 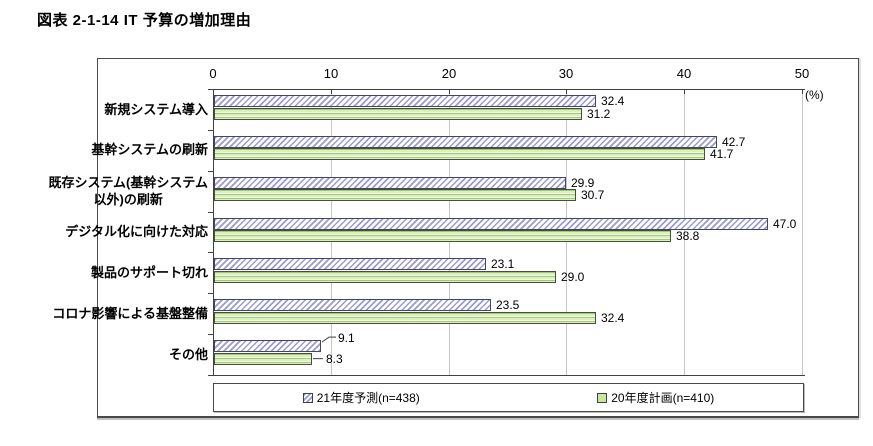 I want to click on x-axis-tick-label: 20, so click(x=449, y=73).